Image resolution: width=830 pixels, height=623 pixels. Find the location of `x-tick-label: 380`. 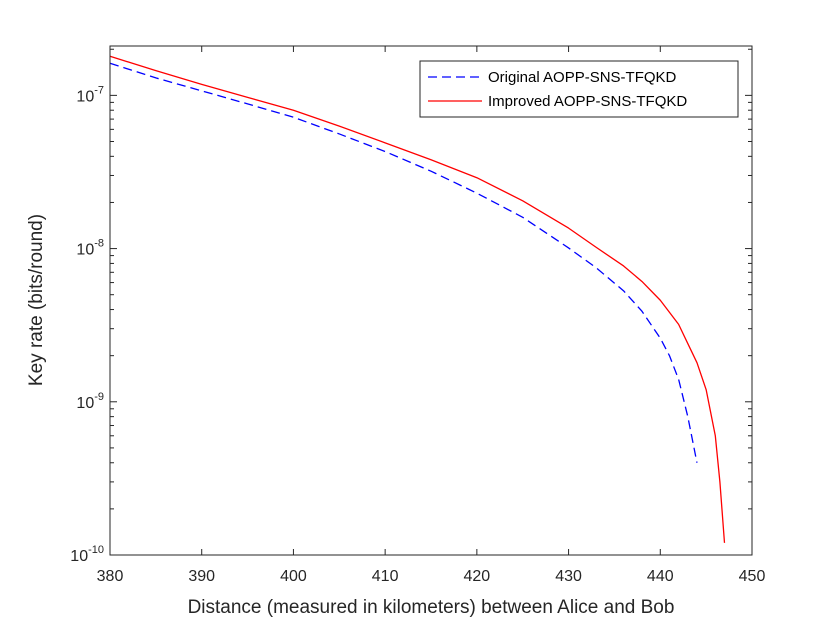

x-tick-label: 380 is located at coordinates (110, 576).